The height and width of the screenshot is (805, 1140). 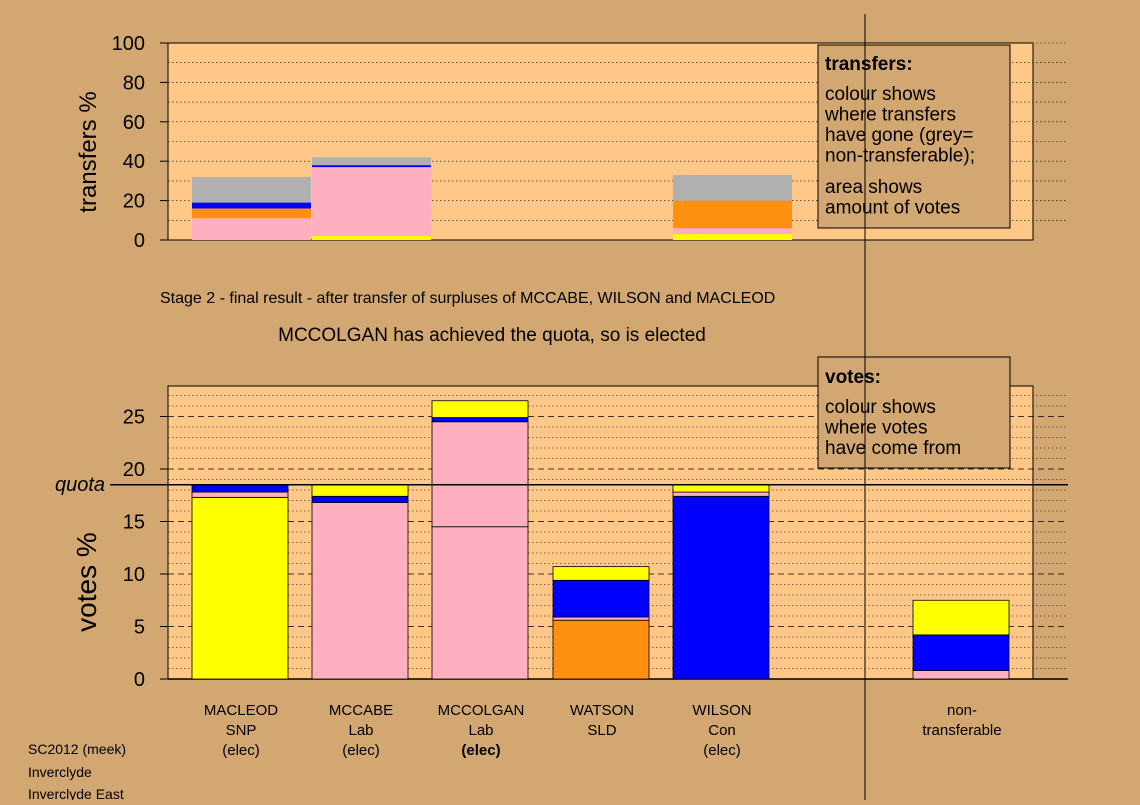 I want to click on transfers-legend-box, so click(x=914, y=136).